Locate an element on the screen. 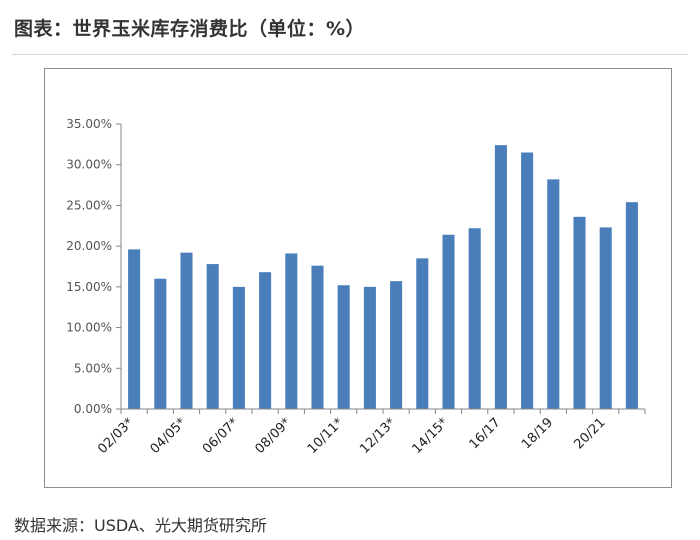 Image resolution: width=700 pixels, height=540 pixels. x-category-label: 16/17 is located at coordinates (485, 433).